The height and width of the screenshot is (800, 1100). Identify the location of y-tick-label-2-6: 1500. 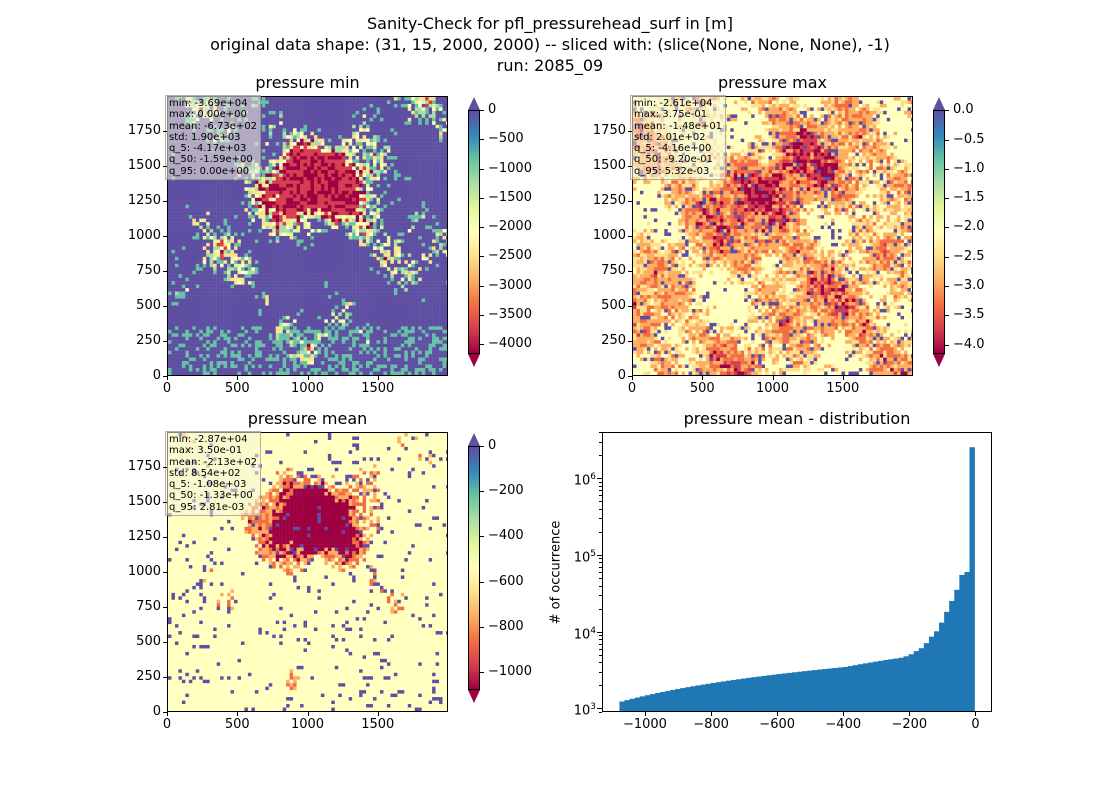
(144, 501).